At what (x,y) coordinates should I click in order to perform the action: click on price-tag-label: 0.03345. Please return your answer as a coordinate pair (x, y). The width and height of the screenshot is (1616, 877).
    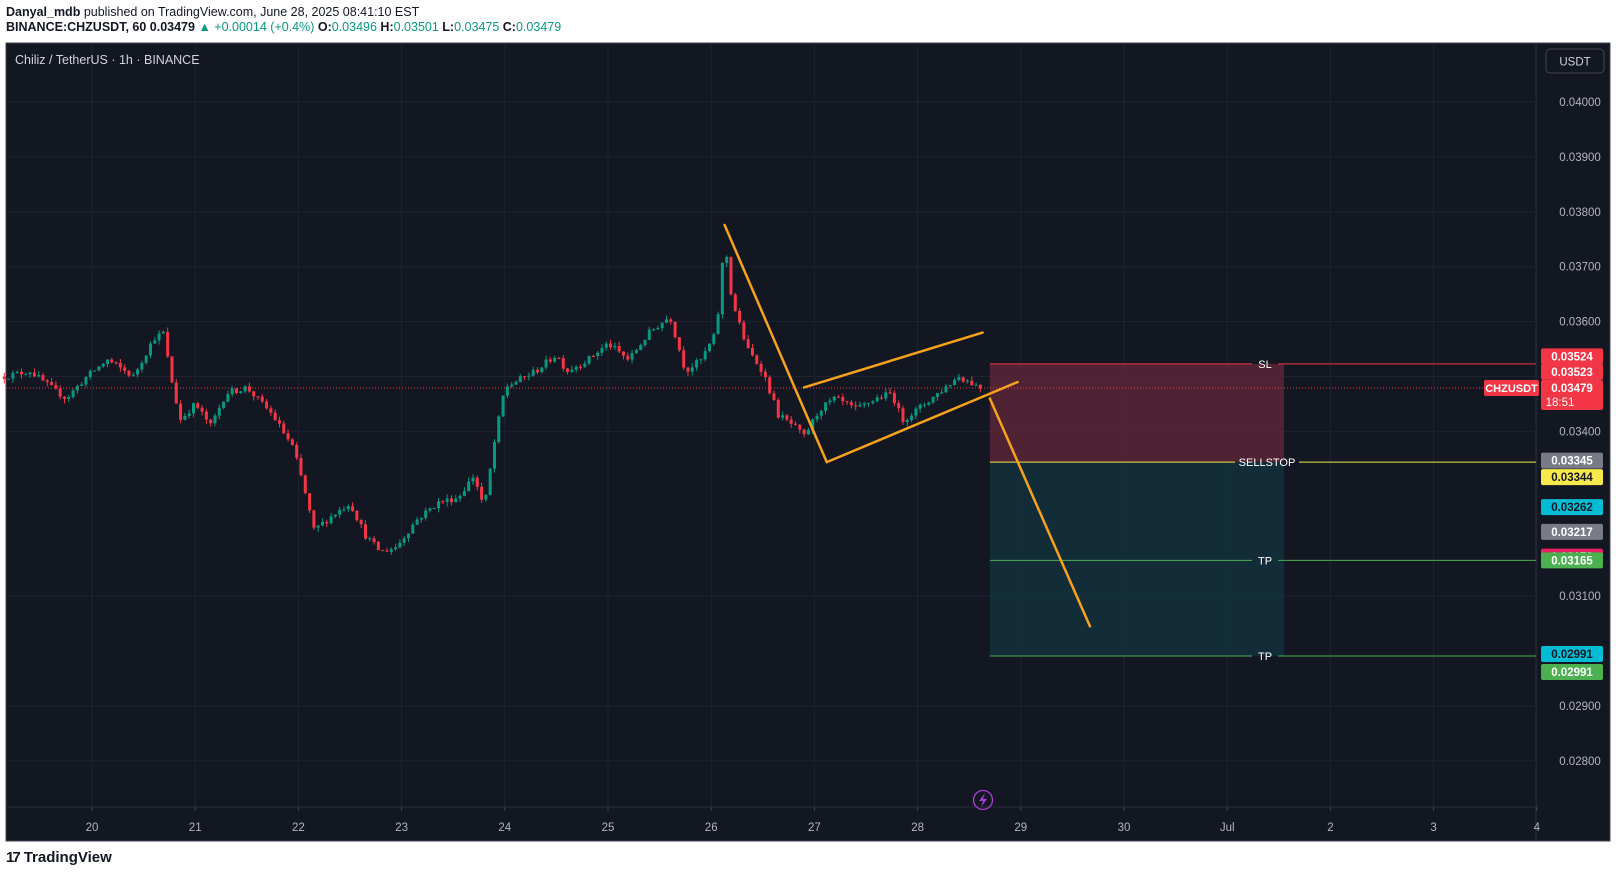
    Looking at the image, I should click on (1572, 462).